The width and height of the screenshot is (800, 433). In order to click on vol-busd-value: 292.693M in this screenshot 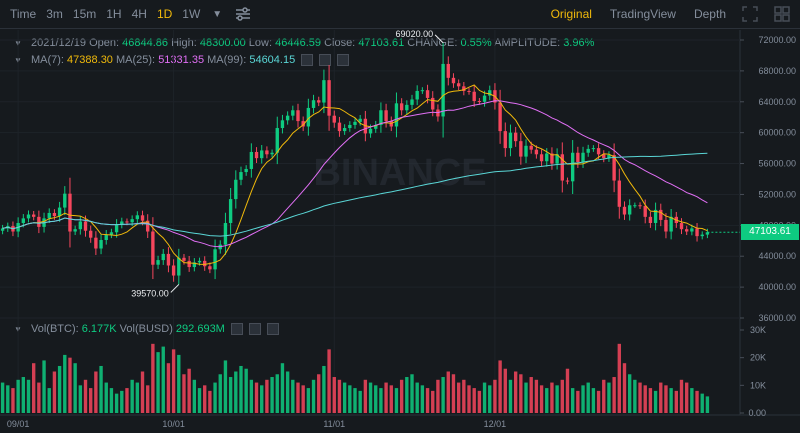, I will do `click(200, 329)`.